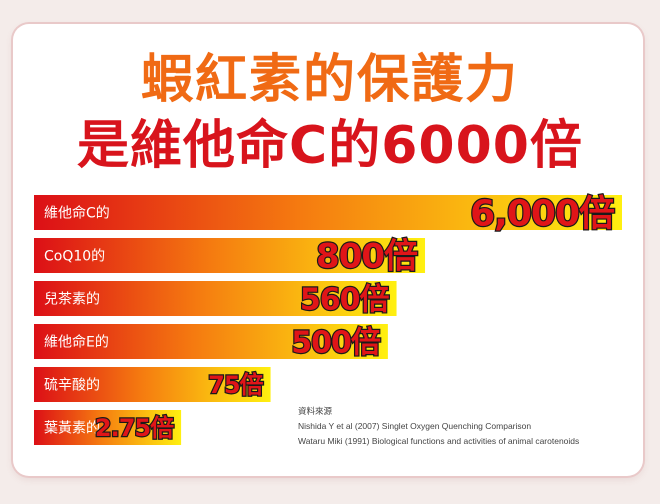  Describe the element at coordinates (542, 213) in the screenshot. I see `value-label: 6,000倍` at that location.